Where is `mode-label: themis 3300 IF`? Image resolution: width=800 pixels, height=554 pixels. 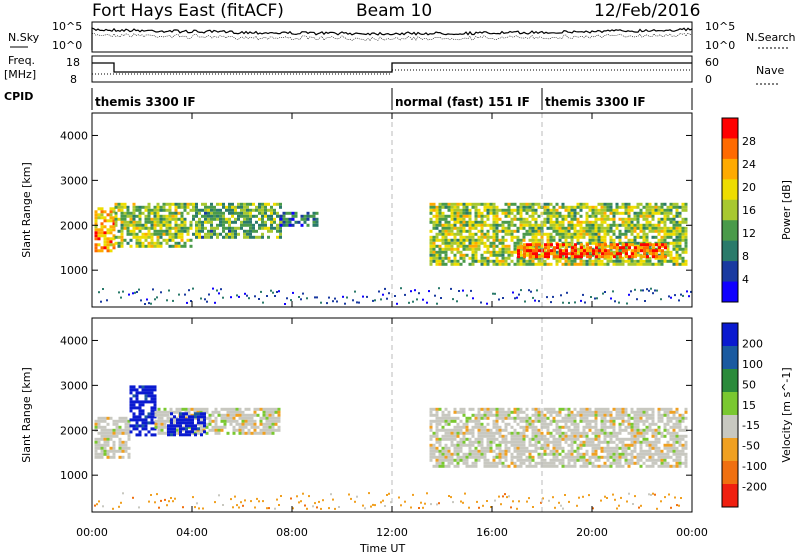
mode-label: themis 3300 IF is located at coordinates (595, 102).